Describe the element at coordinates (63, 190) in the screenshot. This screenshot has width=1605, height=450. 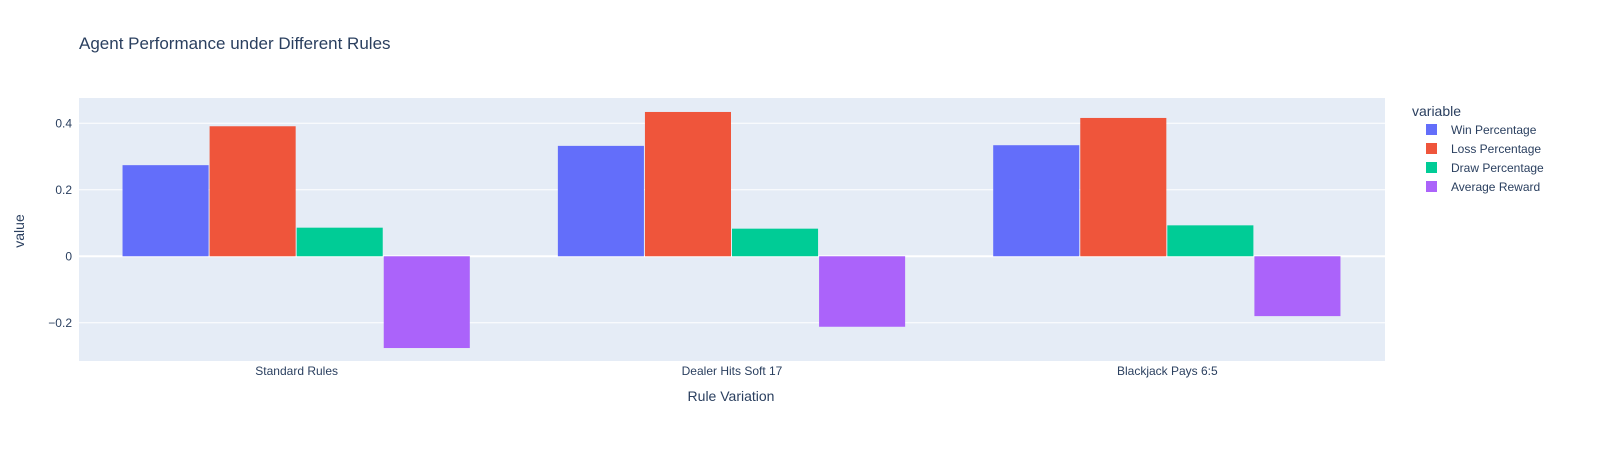
I see `y-tick-label: 0.2` at that location.